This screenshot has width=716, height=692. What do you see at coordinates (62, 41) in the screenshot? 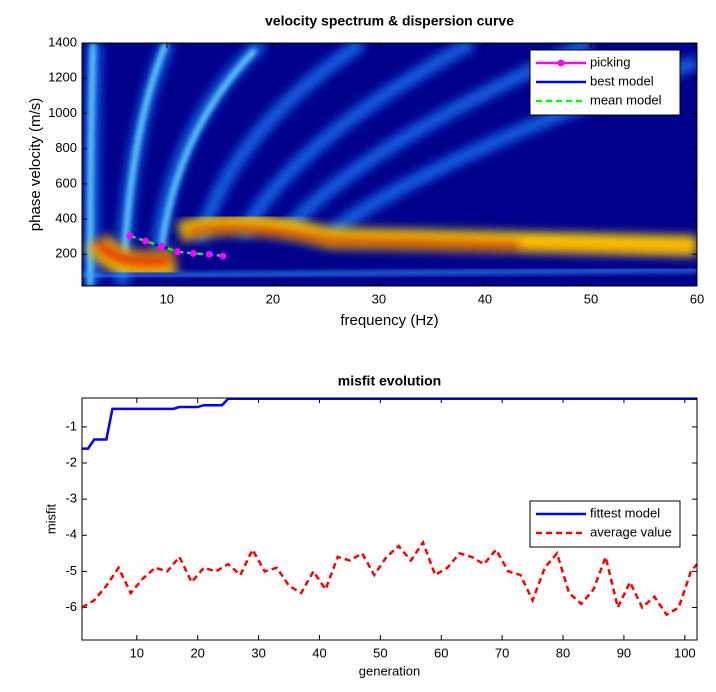
I see `y-tick-label: 1400` at bounding box center [62, 41].